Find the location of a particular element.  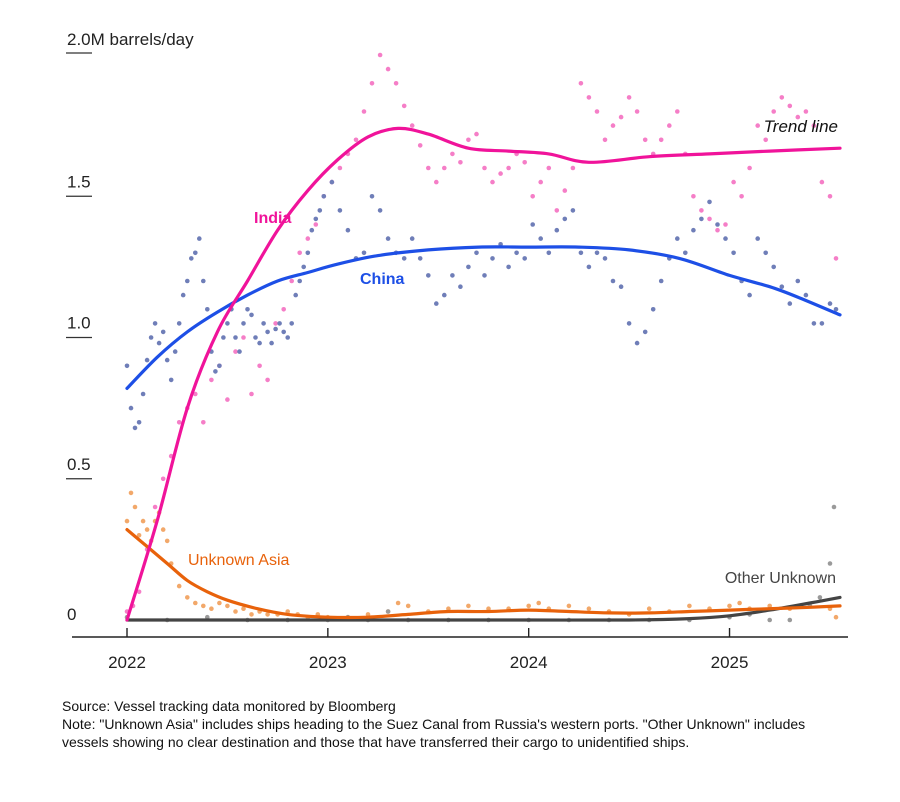

other-unknown-series-label: Other Unknown is located at coordinates (780, 578).